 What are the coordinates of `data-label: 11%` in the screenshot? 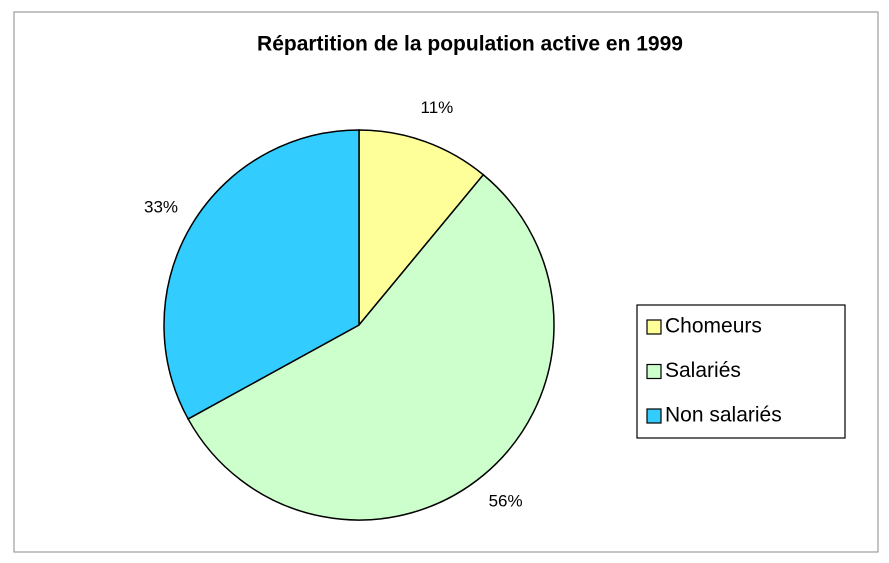 It's located at (437, 107).